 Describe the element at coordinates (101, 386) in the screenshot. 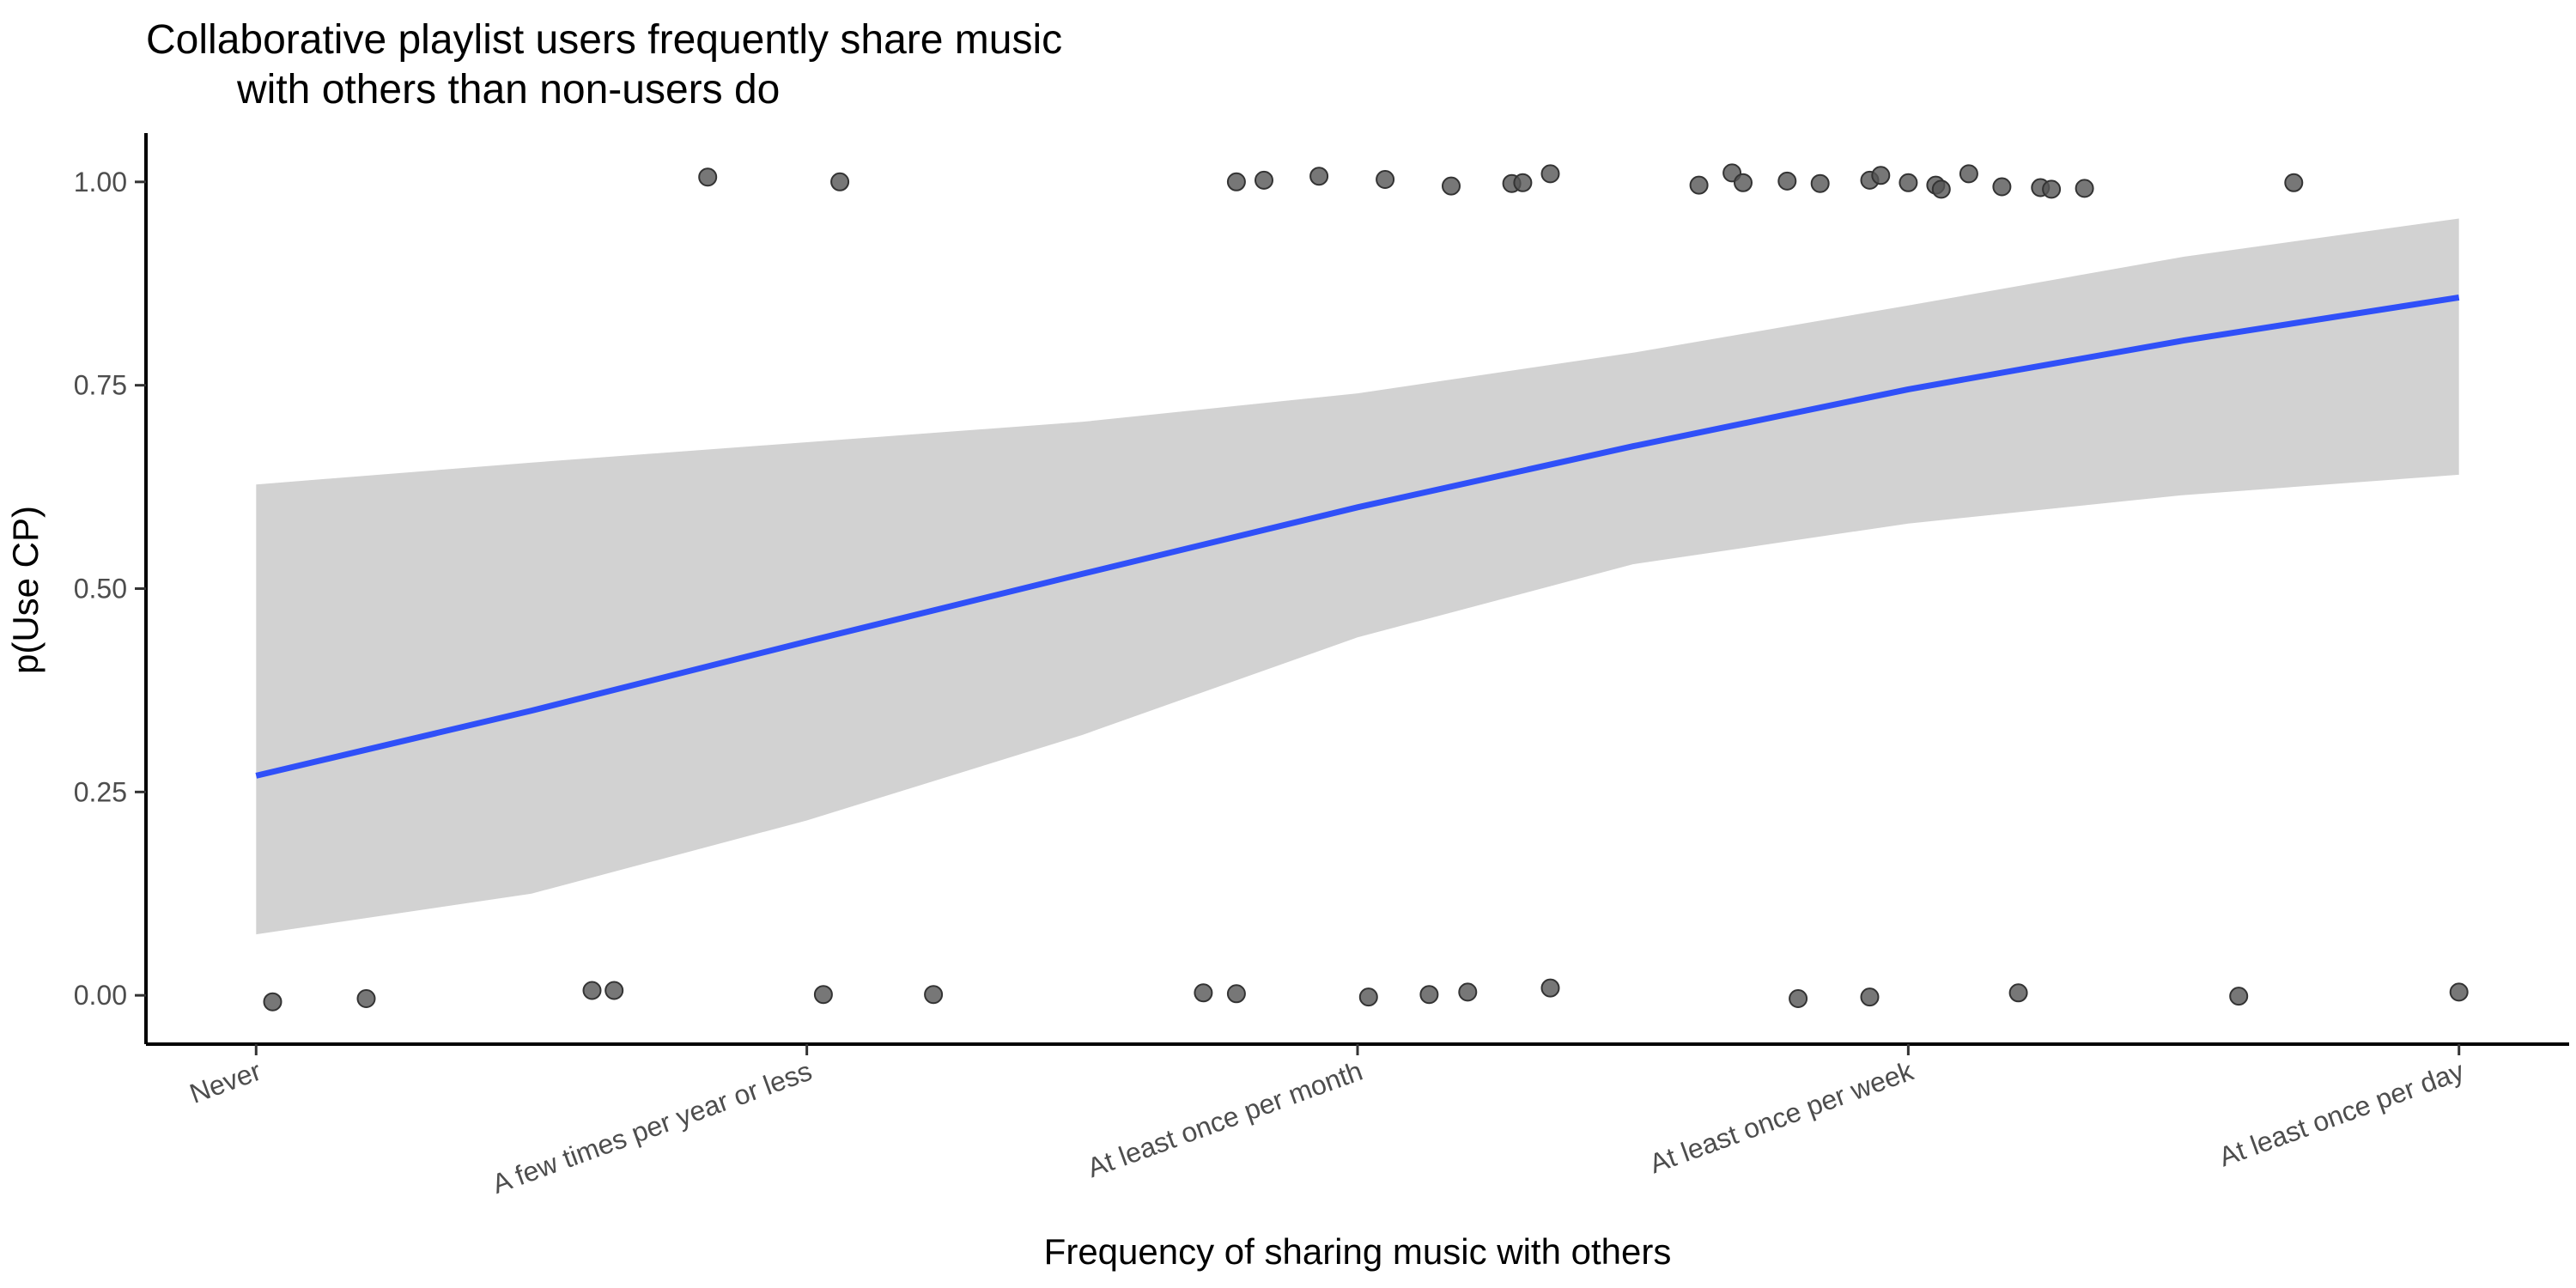

I see `y-tick-label: 0.75` at that location.